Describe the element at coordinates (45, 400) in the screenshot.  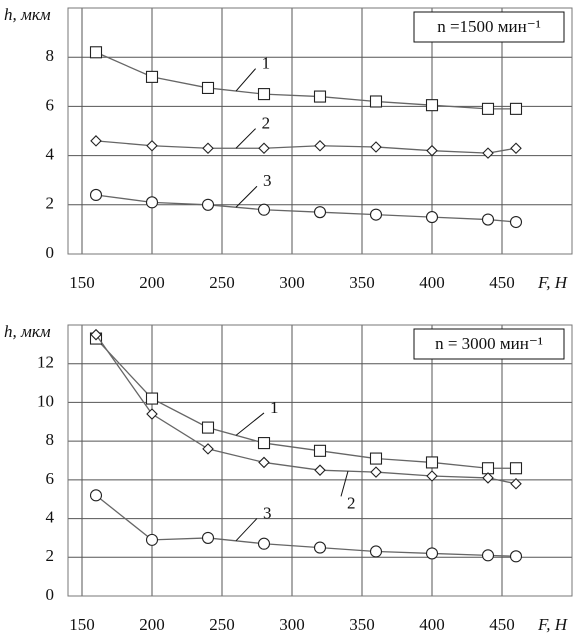
I see `y-tick-label: 10` at that location.